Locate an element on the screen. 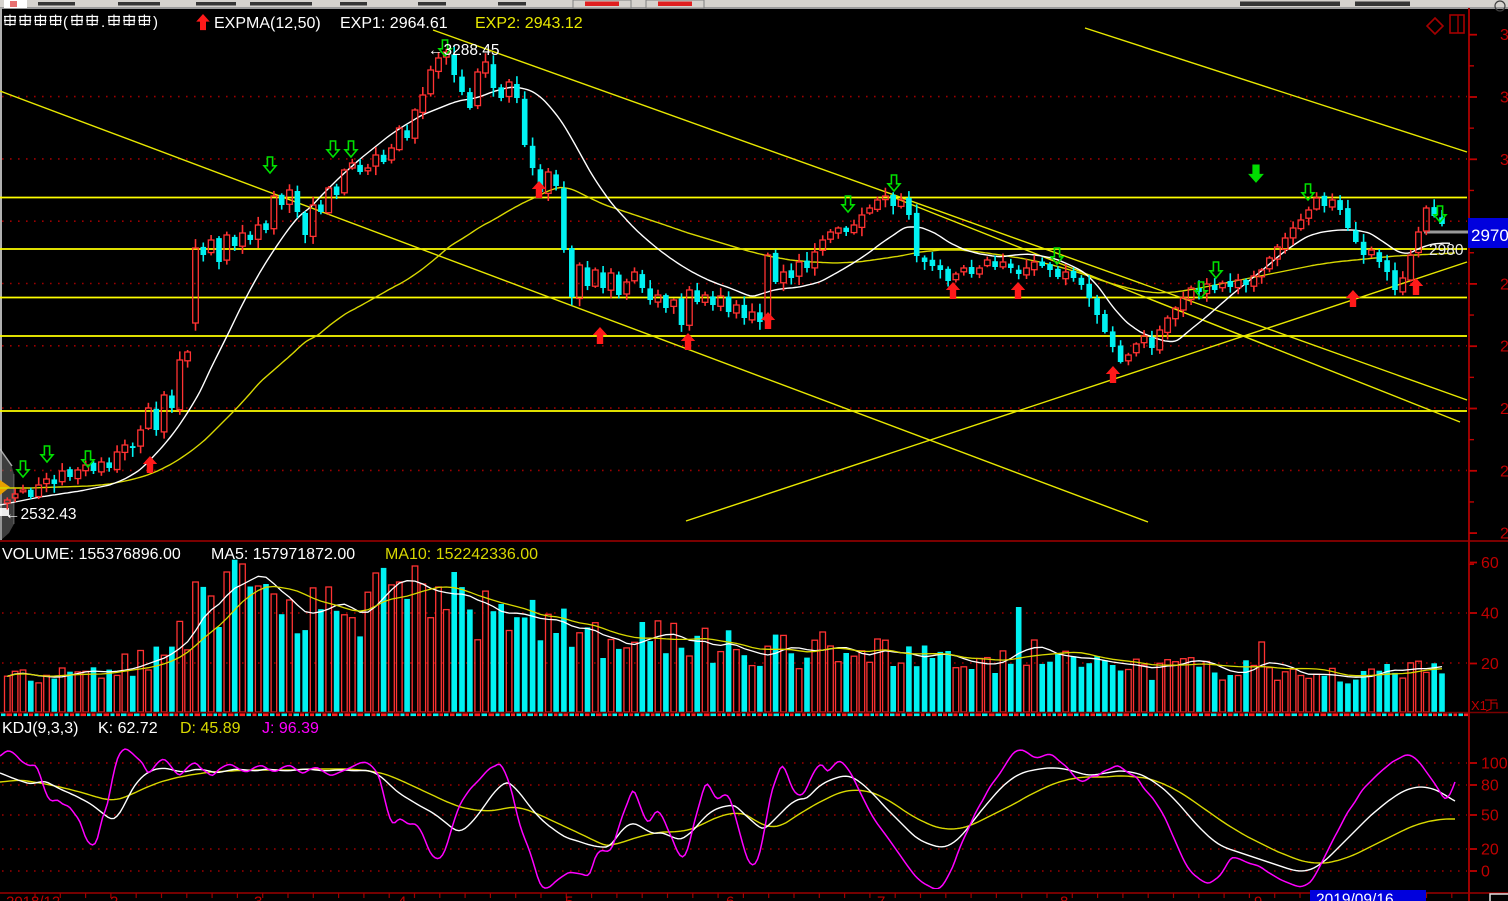 The height and width of the screenshot is (901, 1508). svg-text: KDJ(9,3,3) is located at coordinates (40, 728).